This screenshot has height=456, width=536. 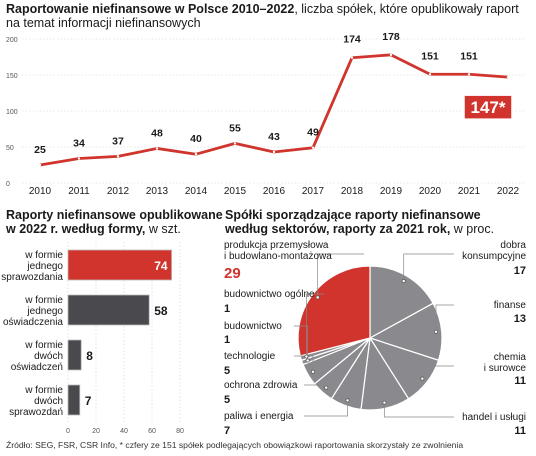 I want to click on bar-value-label: 8, so click(x=89, y=356).